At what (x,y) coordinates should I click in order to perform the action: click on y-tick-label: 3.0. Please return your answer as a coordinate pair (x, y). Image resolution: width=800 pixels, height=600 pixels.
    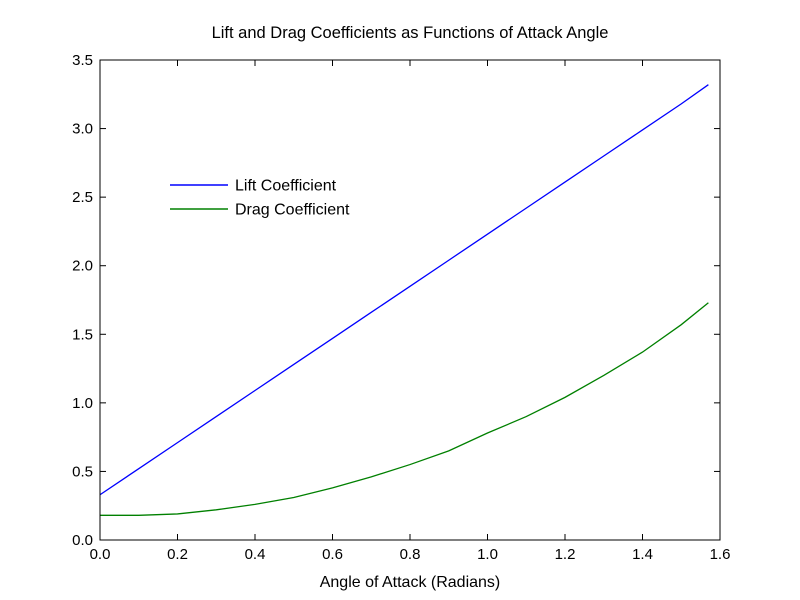
    Looking at the image, I should click on (82, 129).